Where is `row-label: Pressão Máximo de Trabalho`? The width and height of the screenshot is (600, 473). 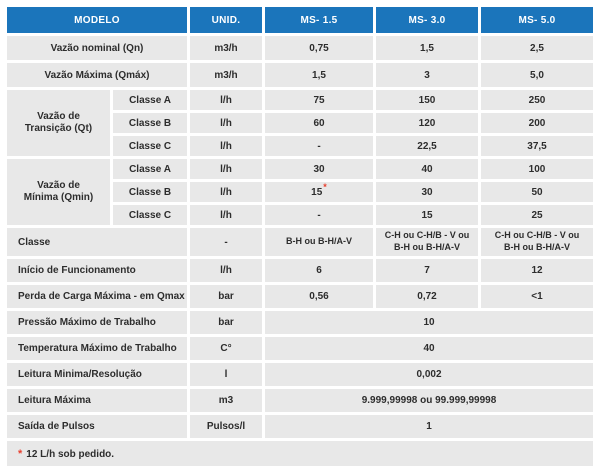 row-label: Pressão Máximo de Trabalho is located at coordinates (97, 322).